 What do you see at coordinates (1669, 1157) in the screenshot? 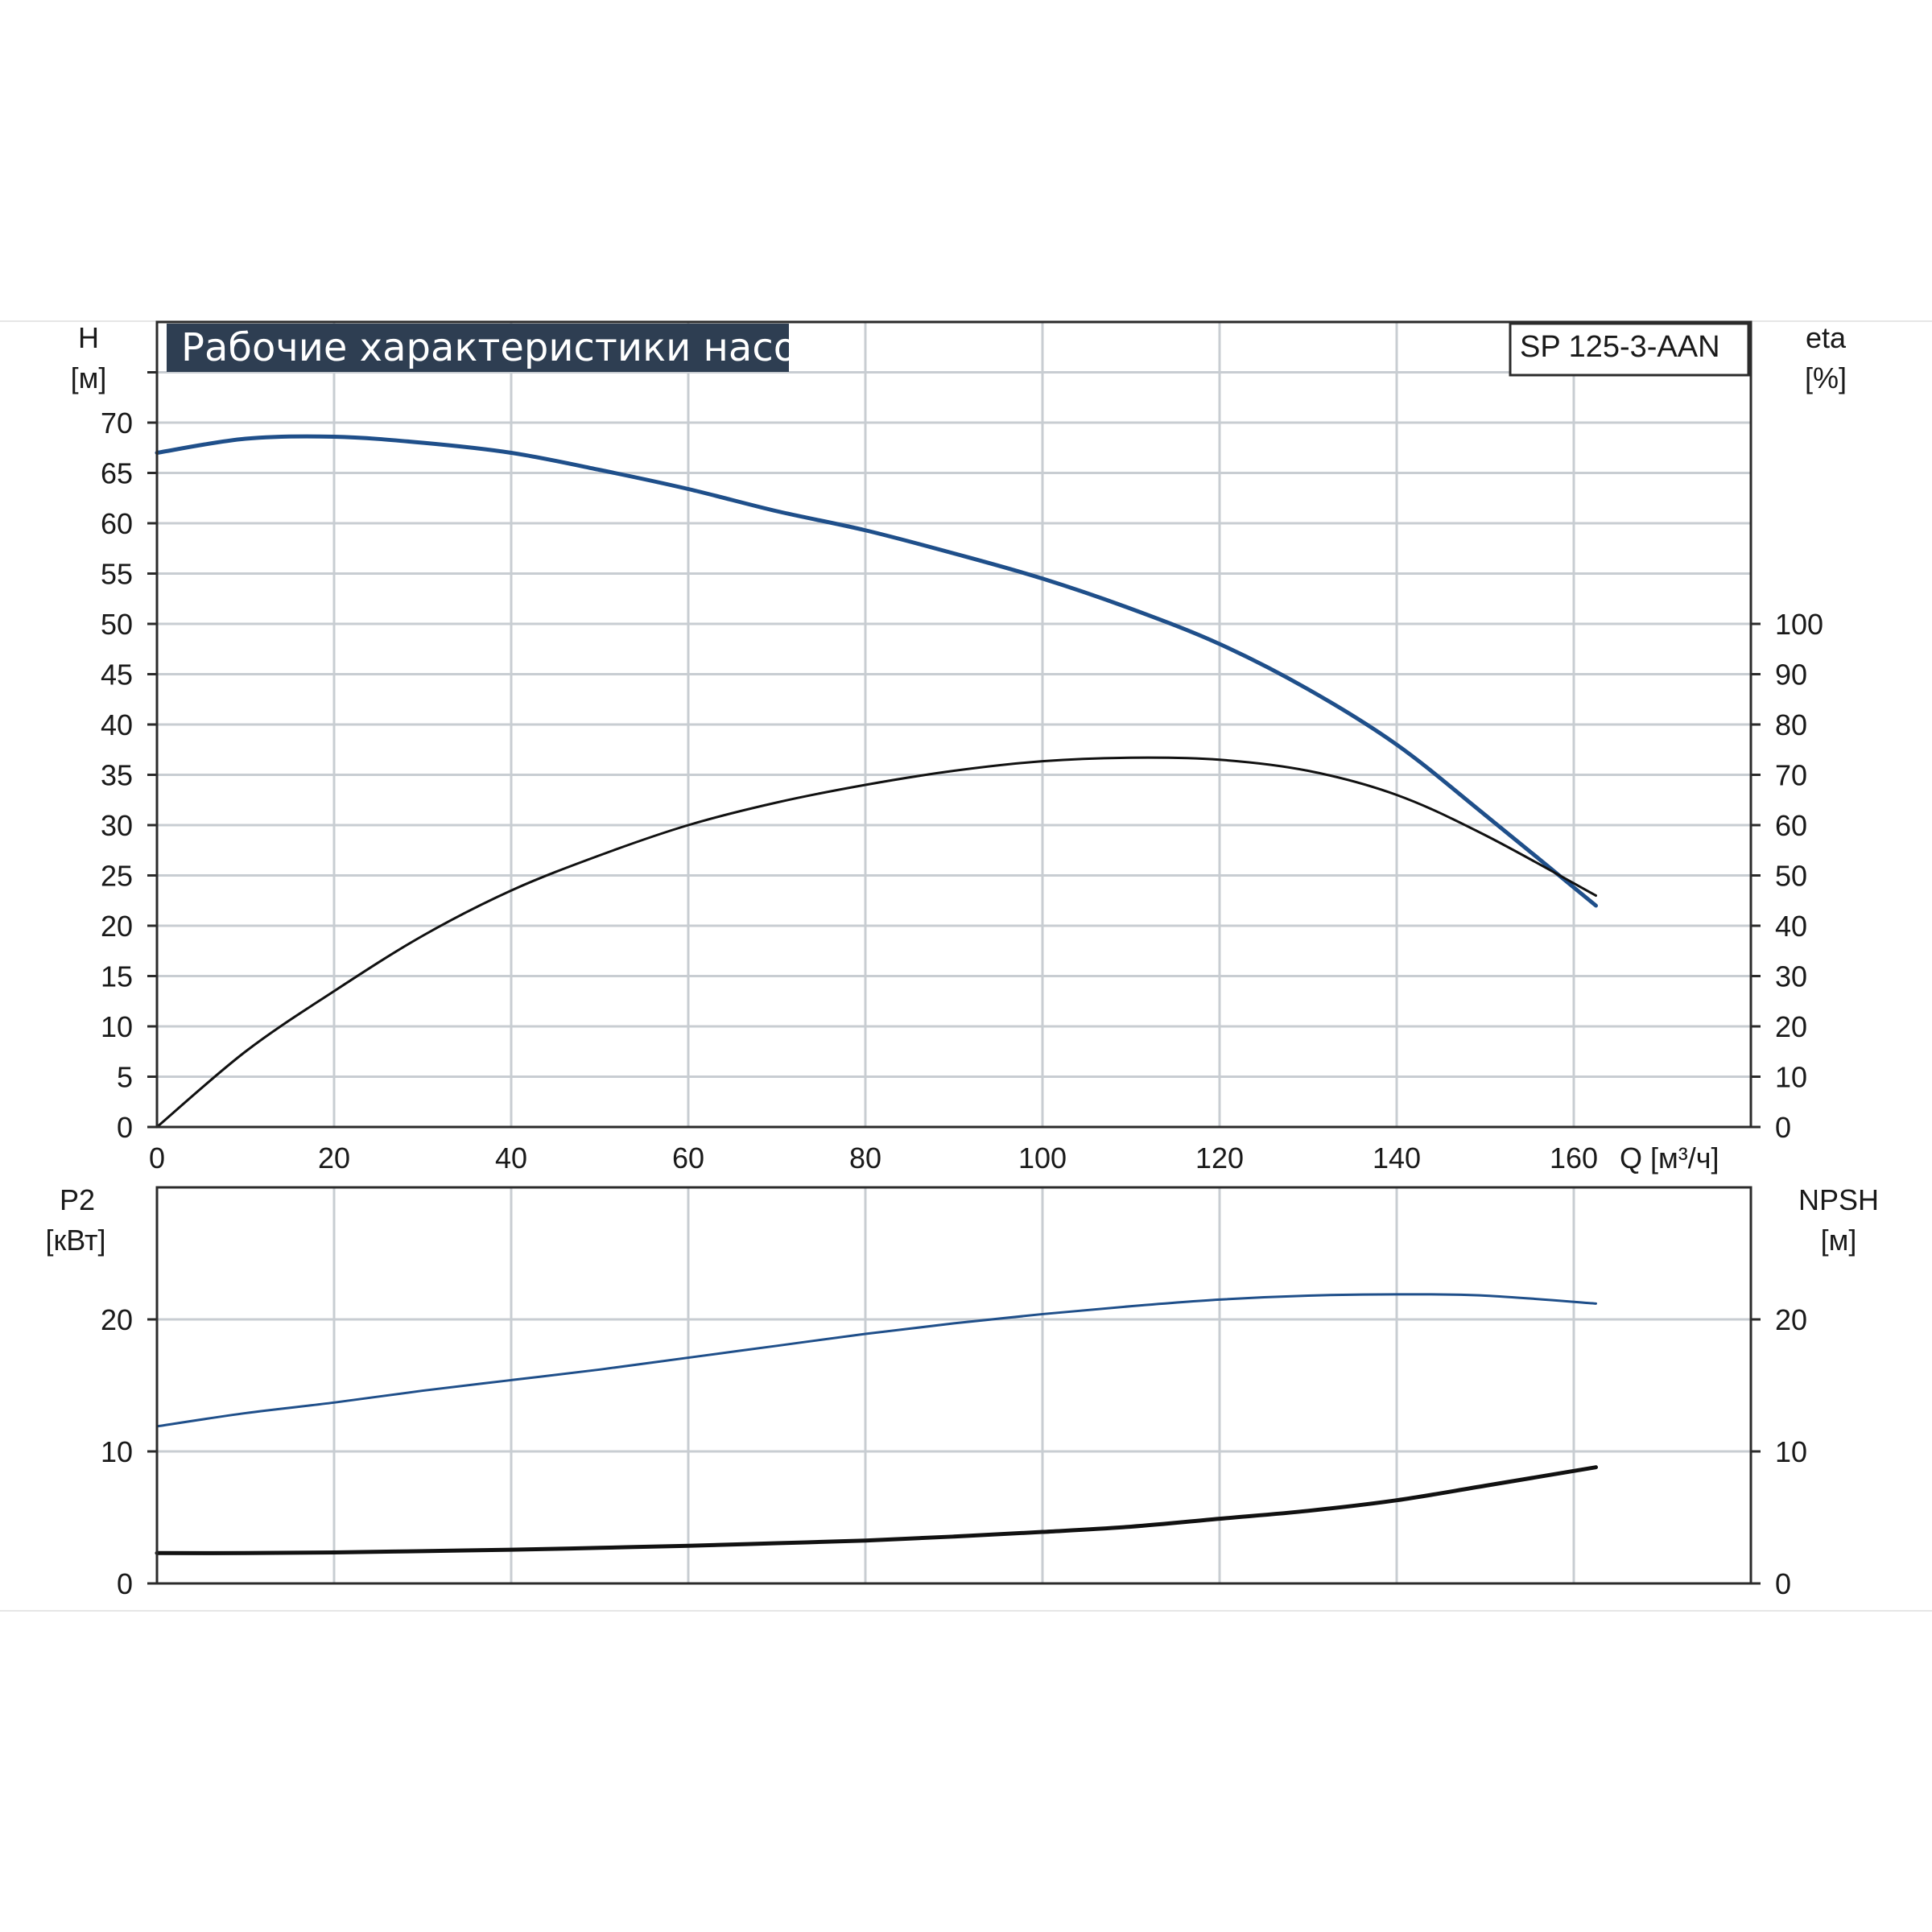
I see `x-axis-label-q: Q [м³/ч]` at bounding box center [1669, 1157].